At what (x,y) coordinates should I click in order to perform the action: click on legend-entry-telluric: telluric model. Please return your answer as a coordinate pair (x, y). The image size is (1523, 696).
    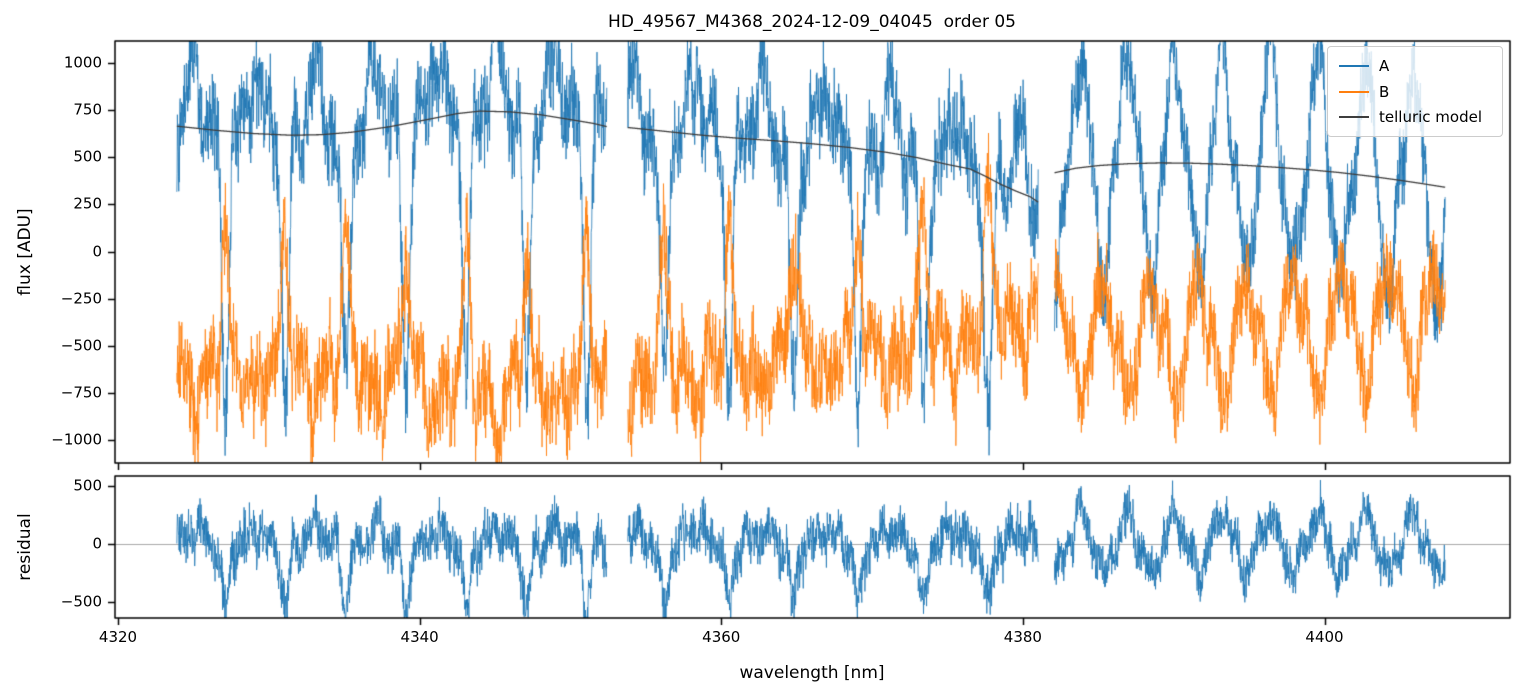
    Looking at the image, I should click on (1415, 117).